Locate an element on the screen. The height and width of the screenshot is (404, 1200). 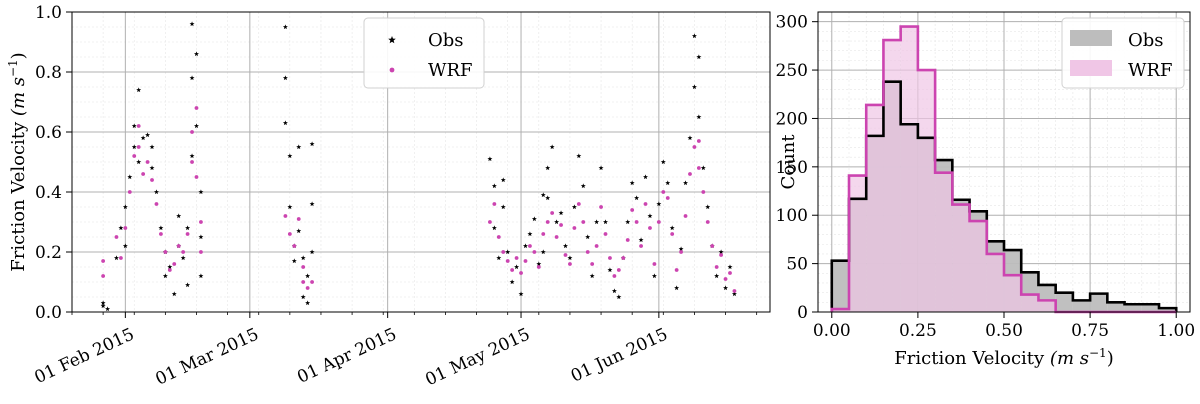
y-tick-label: 0.0 is located at coordinates (48, 313).